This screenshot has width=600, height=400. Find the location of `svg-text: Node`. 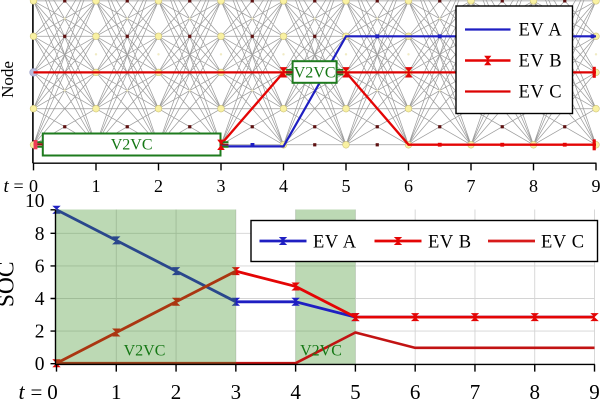

svg-text: Node is located at coordinates (8, 79).